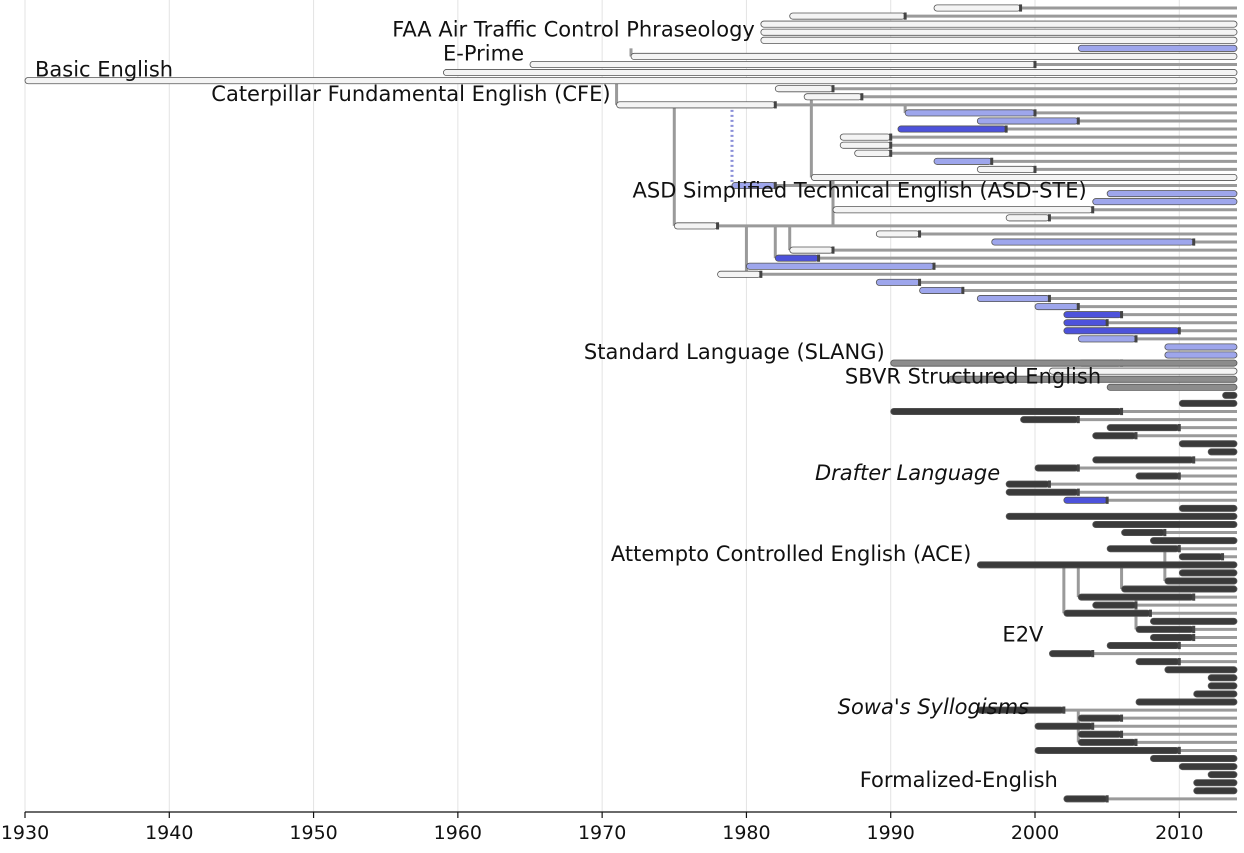 This screenshot has height=853, width=1244. I want to click on x-tick-label: 1980, so click(746, 833).